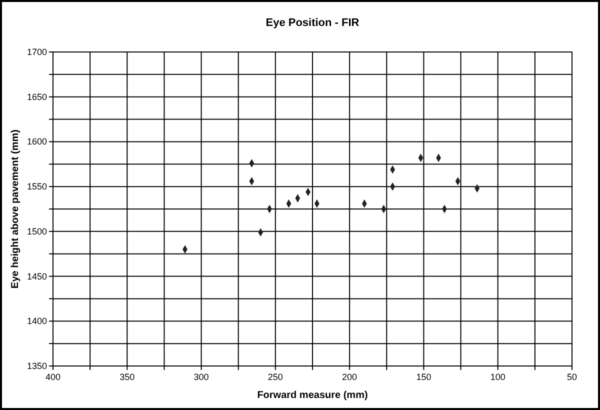  Describe the element at coordinates (53, 377) in the screenshot. I see `x-tick-label: 400` at that location.